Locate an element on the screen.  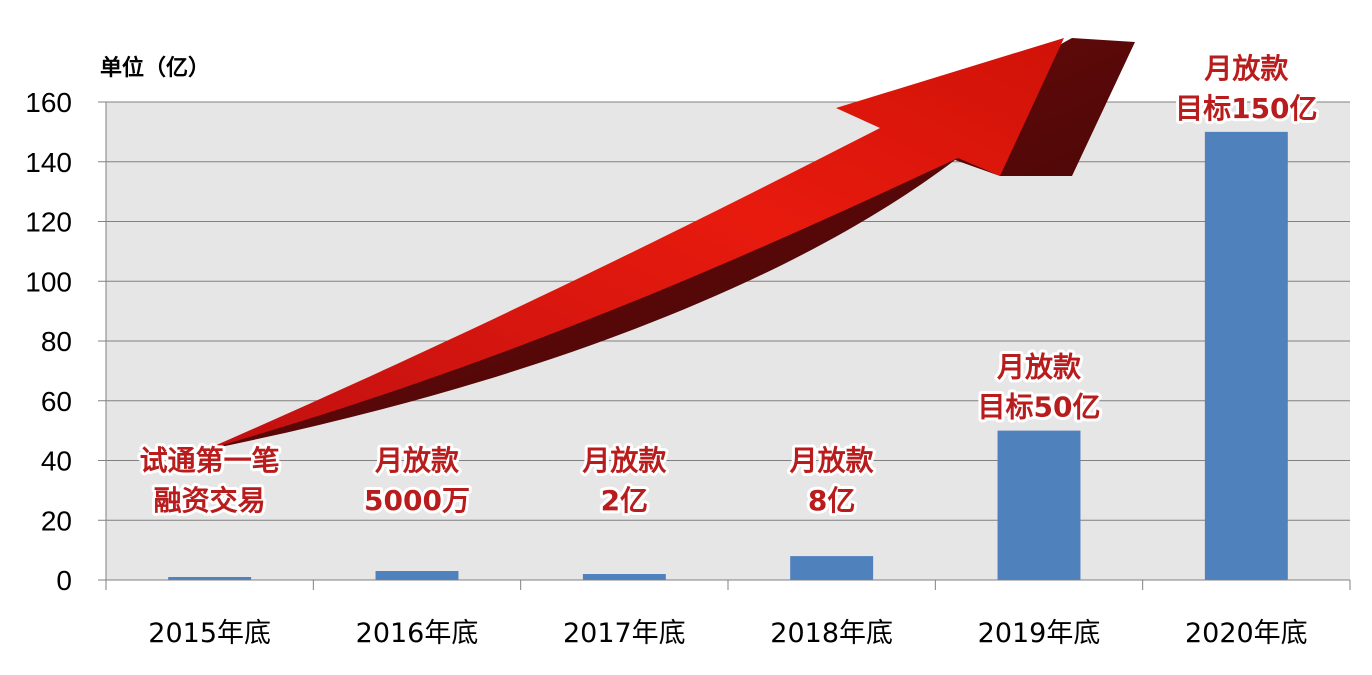
x-tick-label: 2015年底 is located at coordinates (209, 633).